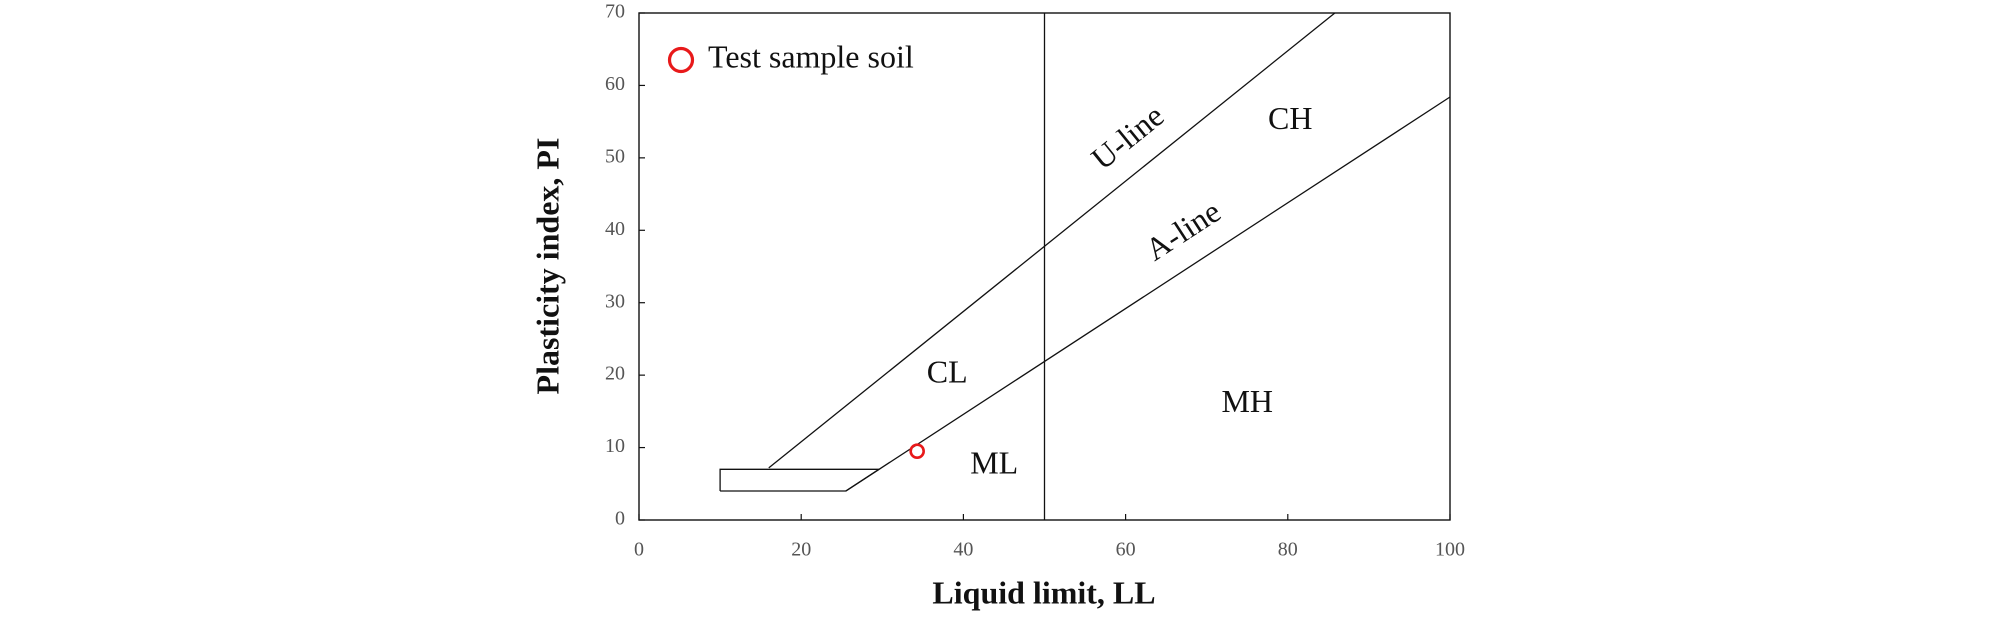 The image size is (2008, 617). I want to click on y-tick-label: 10, so click(615, 446).